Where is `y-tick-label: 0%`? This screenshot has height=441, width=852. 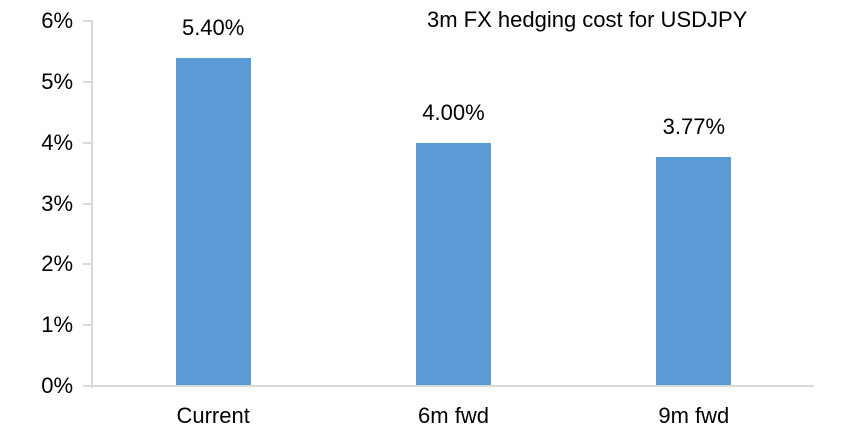
y-tick-label: 0% is located at coordinates (57, 385).